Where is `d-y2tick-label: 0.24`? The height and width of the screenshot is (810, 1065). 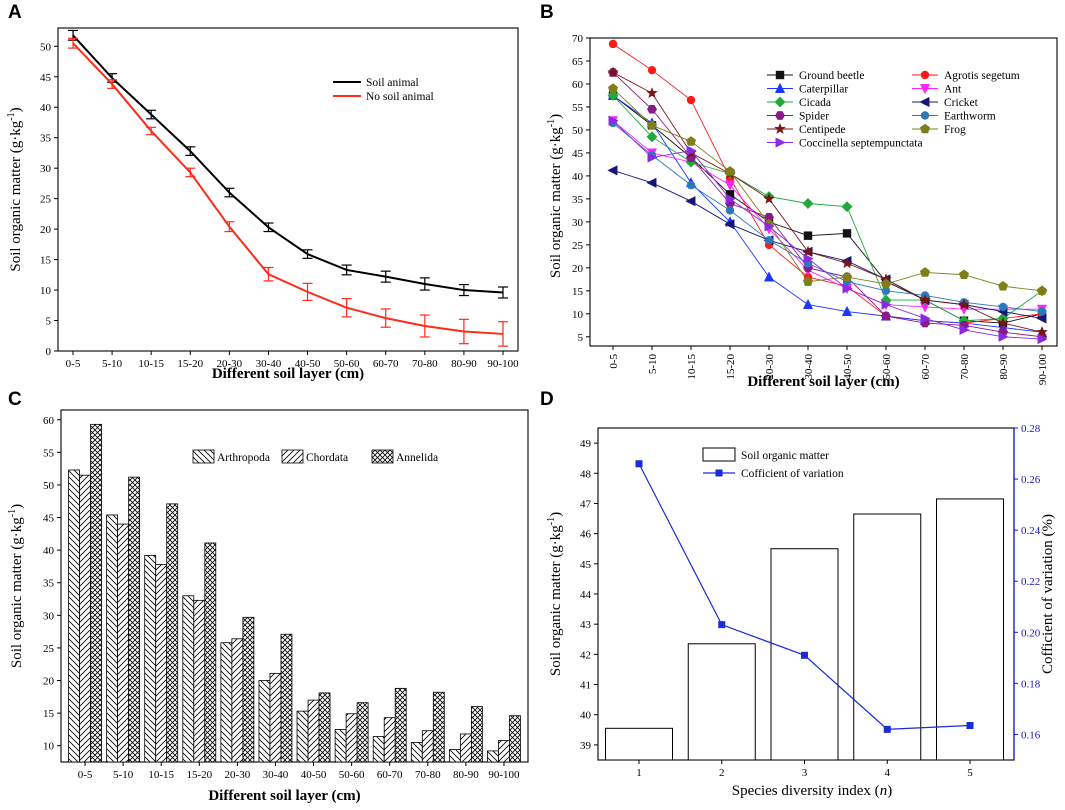
d-y2tick-label: 0.24 is located at coordinates (1031, 531).